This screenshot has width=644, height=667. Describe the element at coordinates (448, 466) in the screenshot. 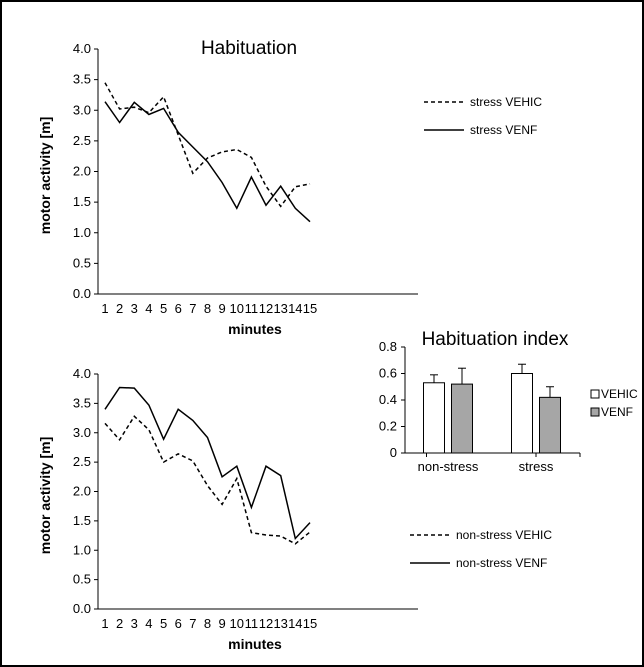

I see `chart2-x-tick-label: non-stress` at that location.